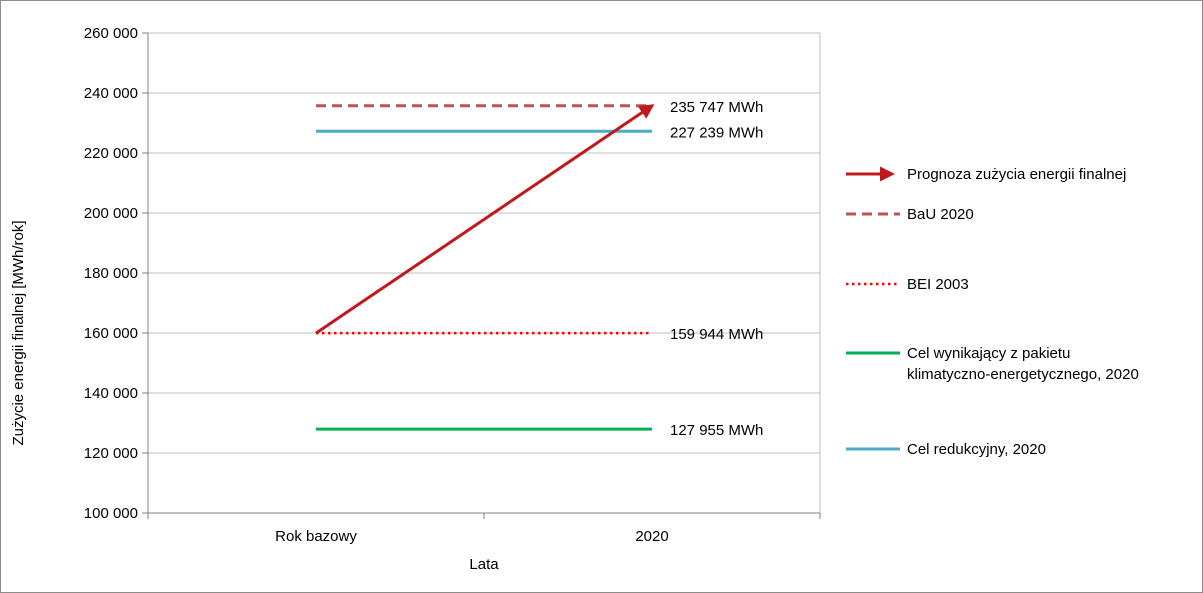 This screenshot has width=1203, height=593. Describe the element at coordinates (111, 213) in the screenshot. I see `y-tick-label: 200 000` at that location.